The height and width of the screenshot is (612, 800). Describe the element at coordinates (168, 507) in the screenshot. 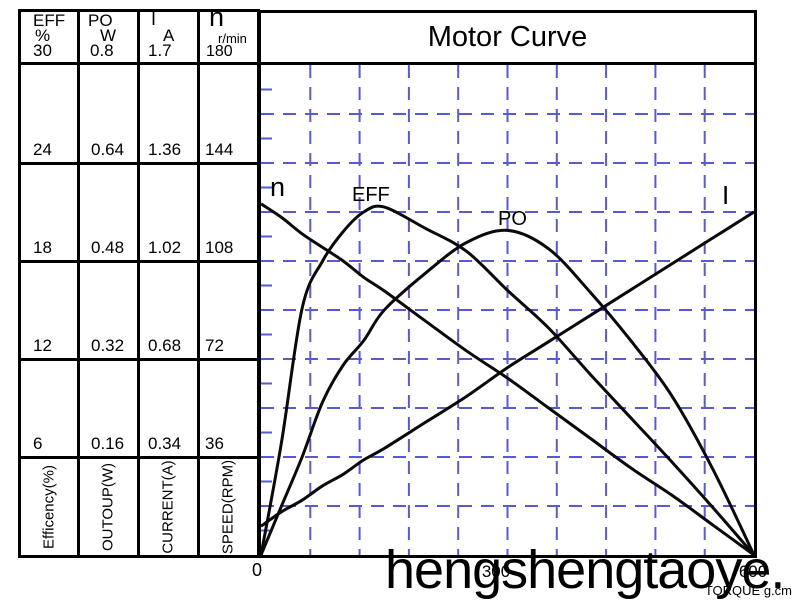

I see `current-axis-label: CURRENT(A)` at that location.